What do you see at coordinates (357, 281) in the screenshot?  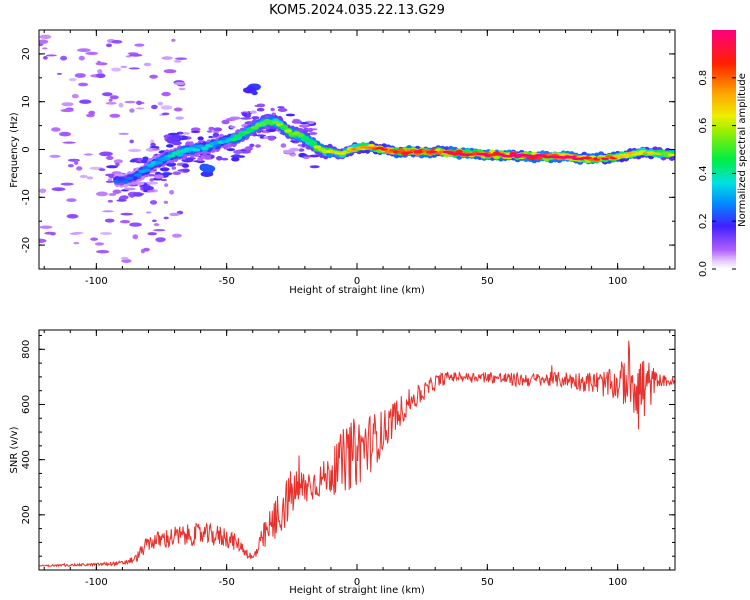 I see `spectrogram-x-tick-label: 0` at bounding box center [357, 281].